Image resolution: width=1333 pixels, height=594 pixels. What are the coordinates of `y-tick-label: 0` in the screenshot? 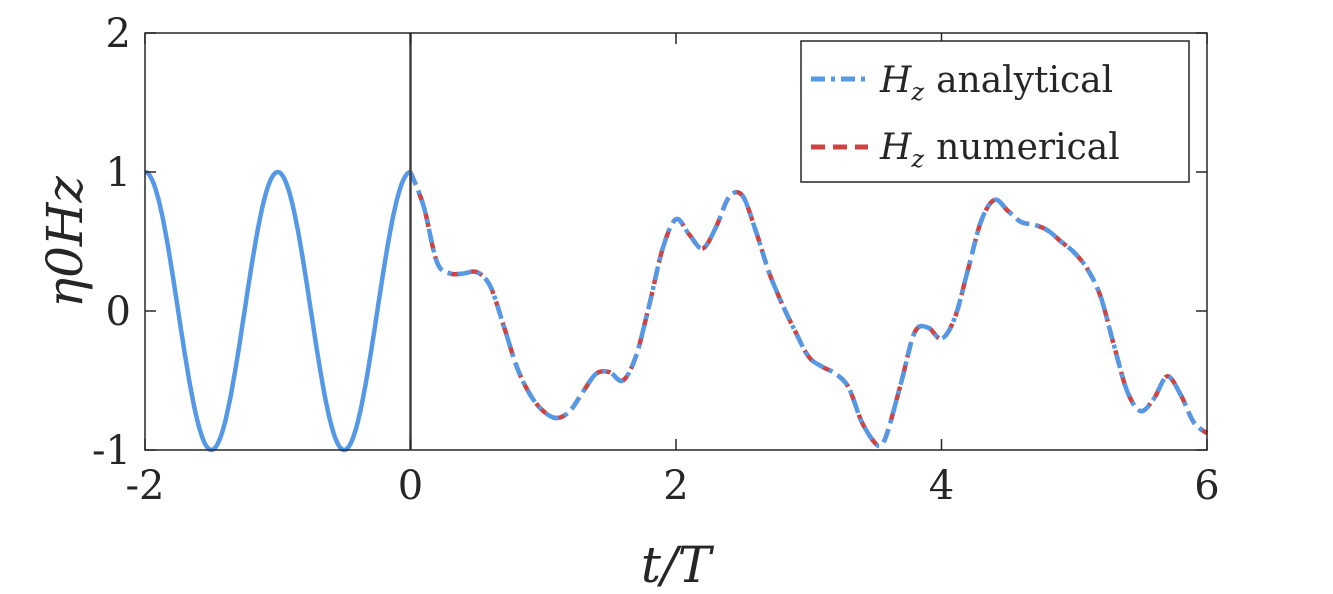 It's located at (118, 312).